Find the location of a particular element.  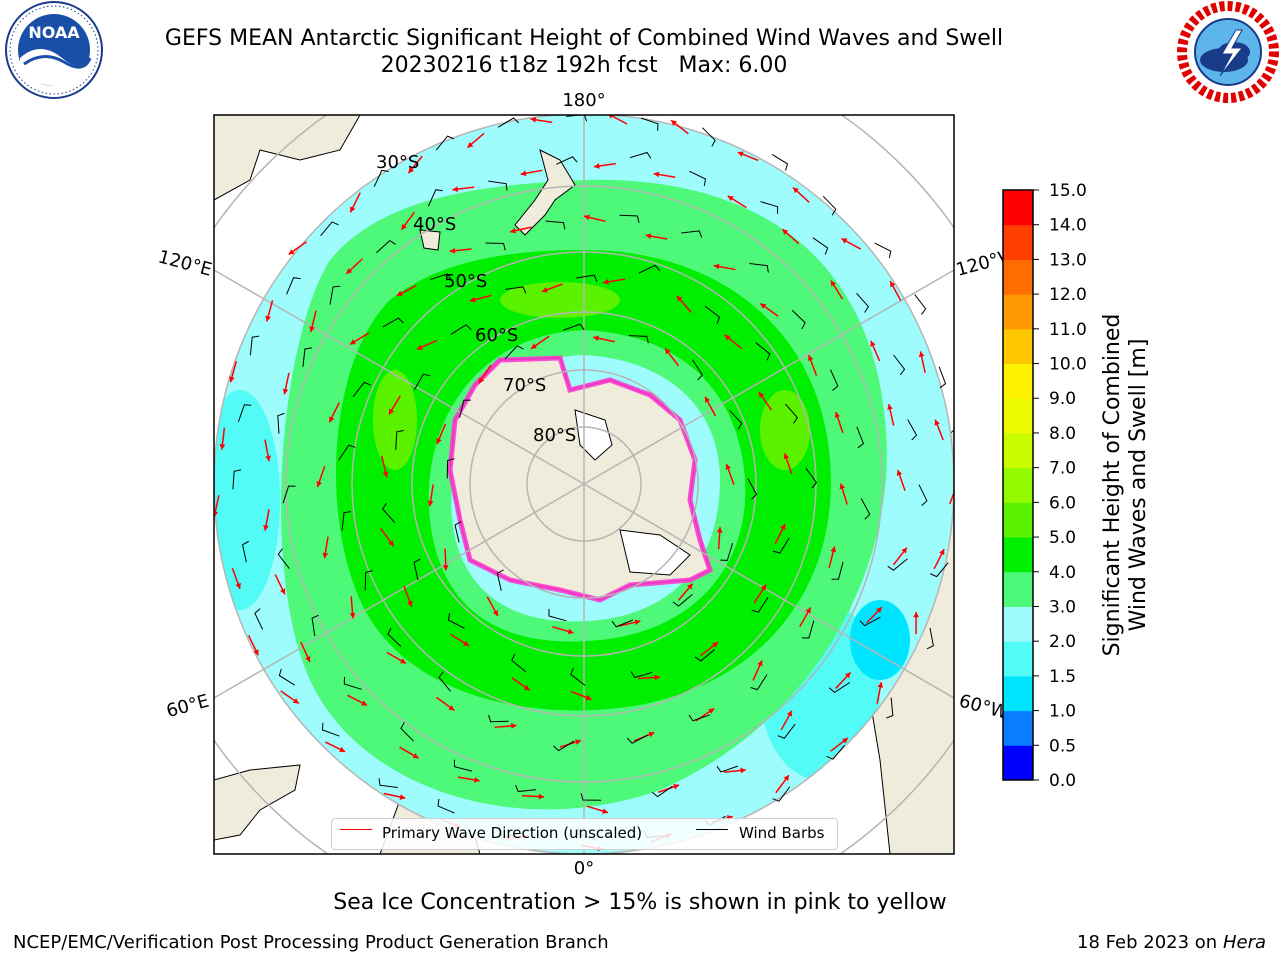

weddell-ice-shelf is located at coordinates (655, 552).